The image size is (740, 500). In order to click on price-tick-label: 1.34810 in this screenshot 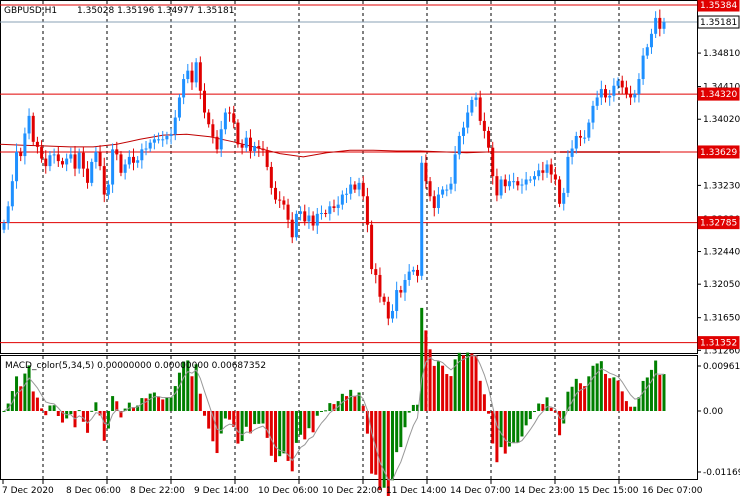, I will do `click(721, 54)`.